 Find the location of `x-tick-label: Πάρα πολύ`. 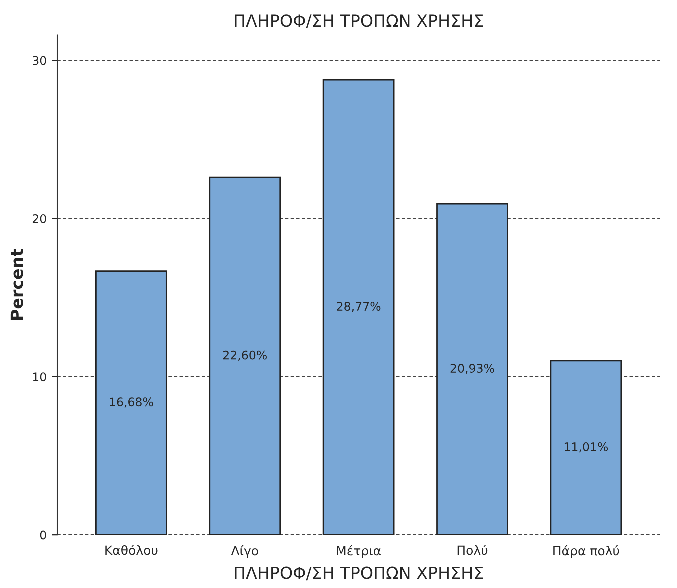

x-tick-label: Πάρα πολύ is located at coordinates (587, 551).